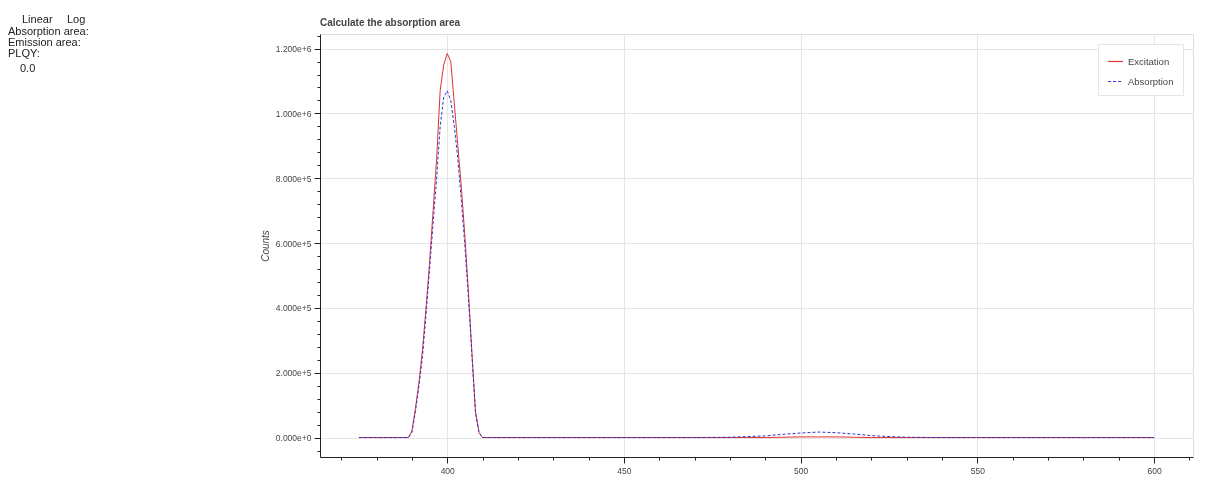  Describe the element at coordinates (1149, 61) in the screenshot. I see `legend-label: Excitation` at that location.